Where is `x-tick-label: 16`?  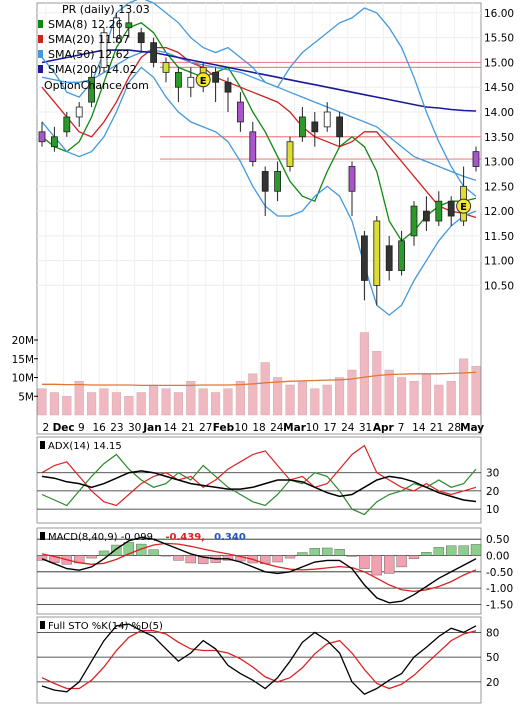
x-tick-label: 16 is located at coordinates (99, 428).